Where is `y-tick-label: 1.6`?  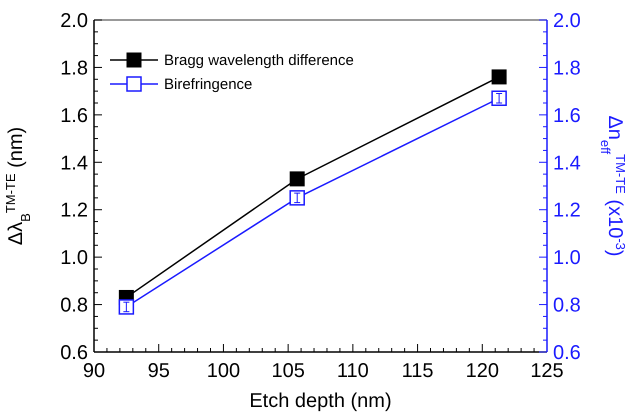
y-tick-label: 1.6 is located at coordinates (74, 115).